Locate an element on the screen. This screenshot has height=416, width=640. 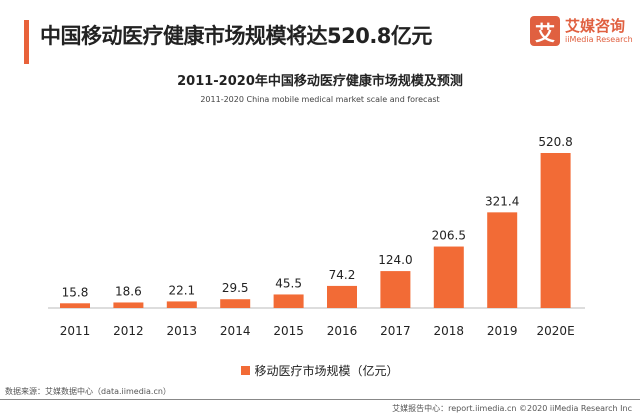
value-label: 18.6 is located at coordinates (128, 291).